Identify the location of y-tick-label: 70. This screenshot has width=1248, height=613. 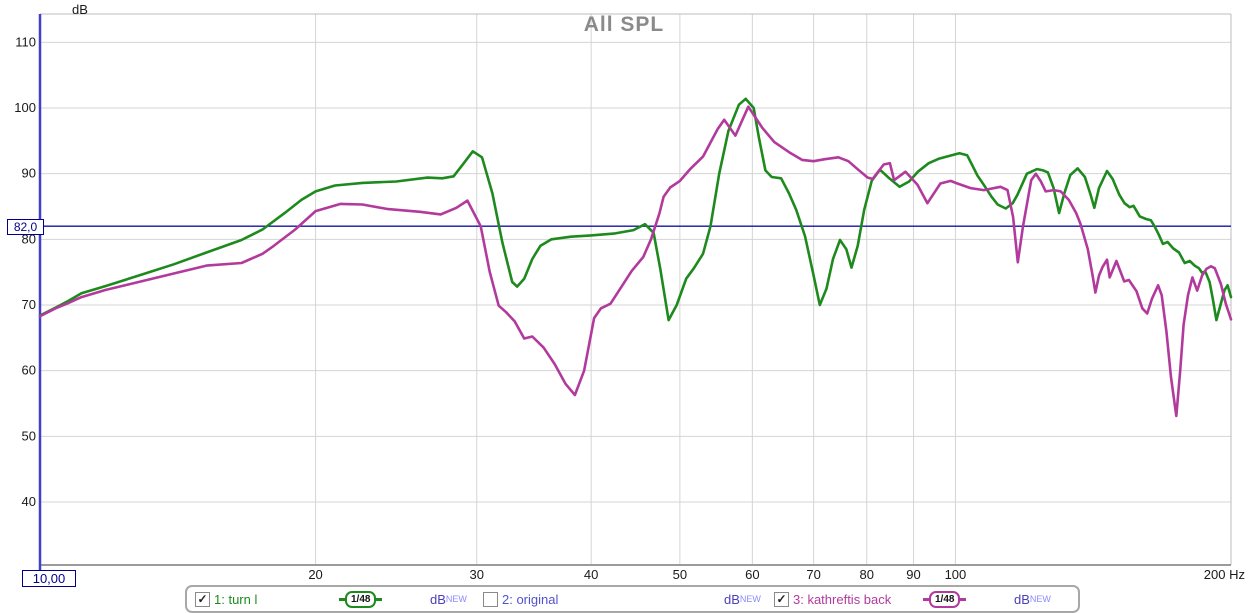
(29, 304).